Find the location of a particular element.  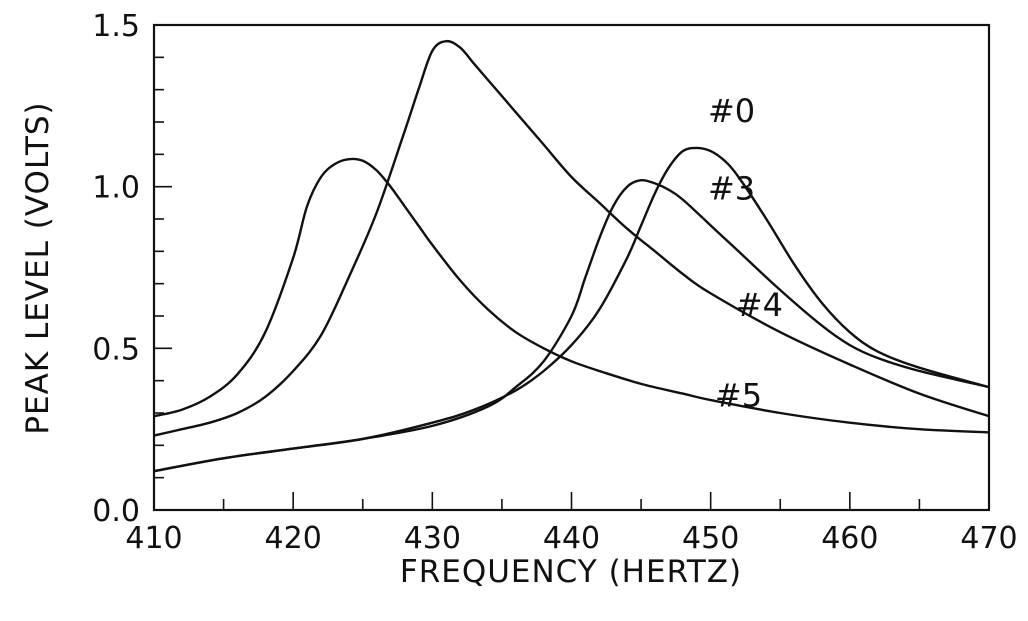

y-tick-label: 1.5 is located at coordinates (116, 26).